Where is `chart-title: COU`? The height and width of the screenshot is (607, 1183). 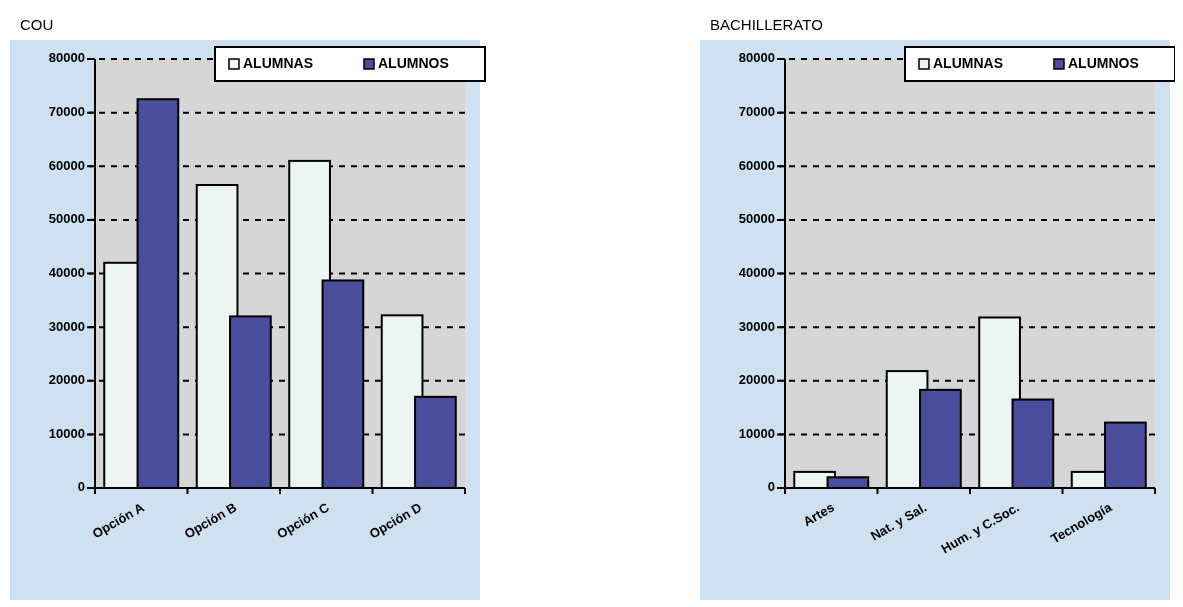
chart-title: COU is located at coordinates (37, 24).